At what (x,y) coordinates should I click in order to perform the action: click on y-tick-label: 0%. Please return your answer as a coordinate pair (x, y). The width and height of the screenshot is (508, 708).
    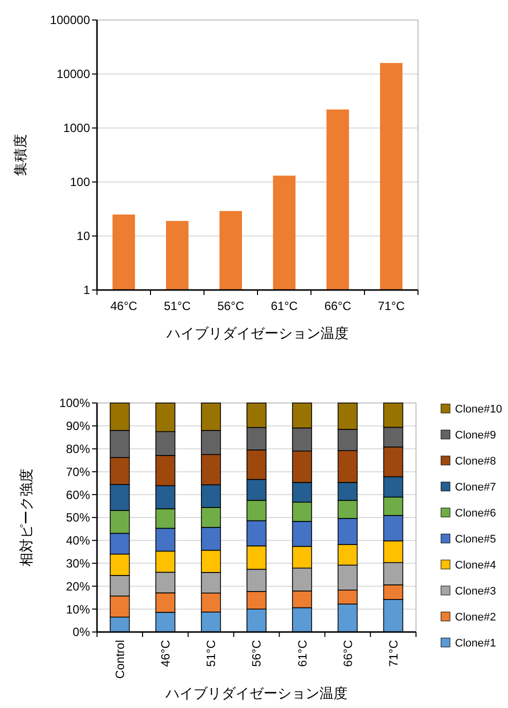
    Looking at the image, I should click on (81, 632).